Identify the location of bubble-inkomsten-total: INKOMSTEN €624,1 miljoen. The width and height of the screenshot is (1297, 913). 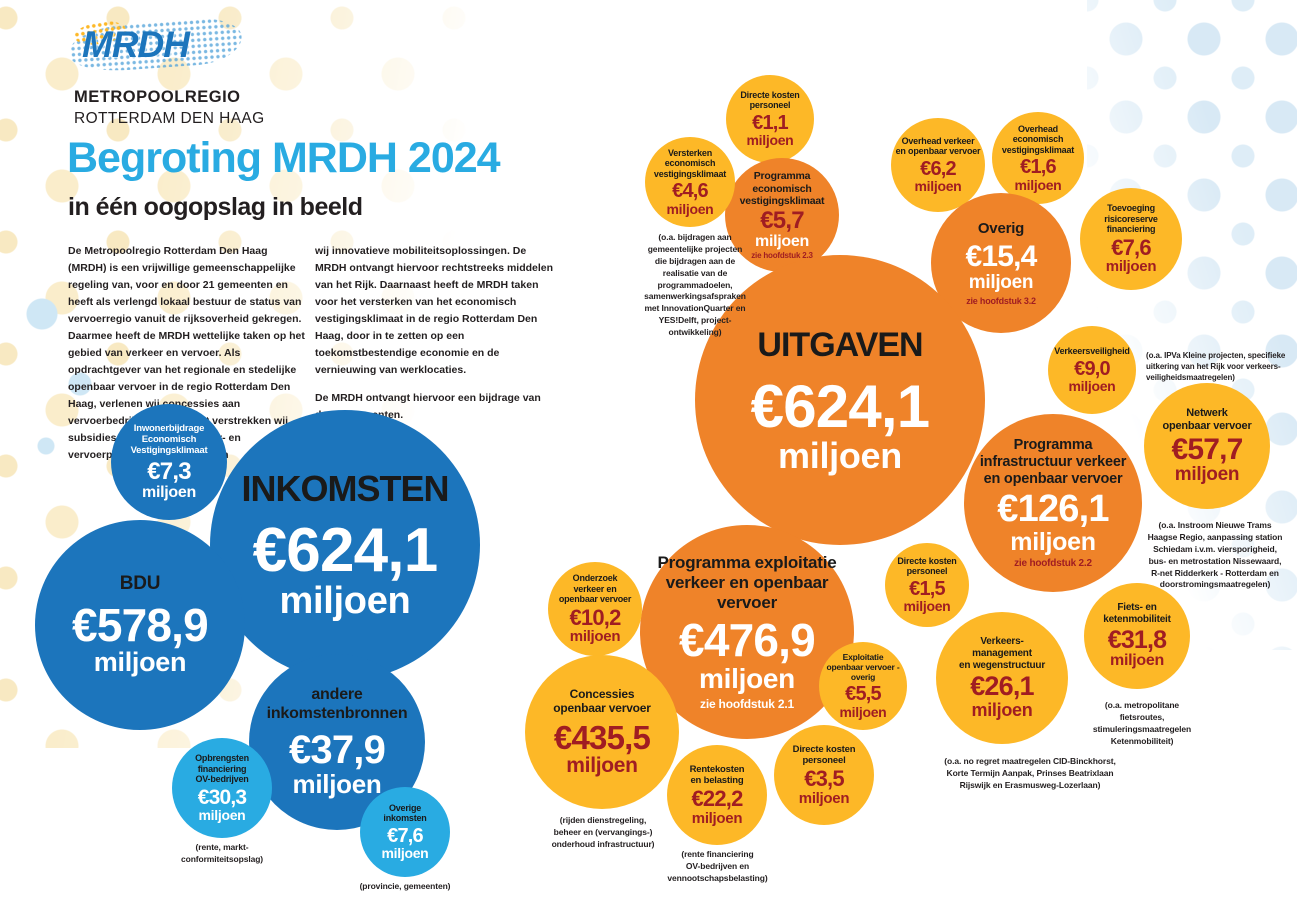
(345, 545).